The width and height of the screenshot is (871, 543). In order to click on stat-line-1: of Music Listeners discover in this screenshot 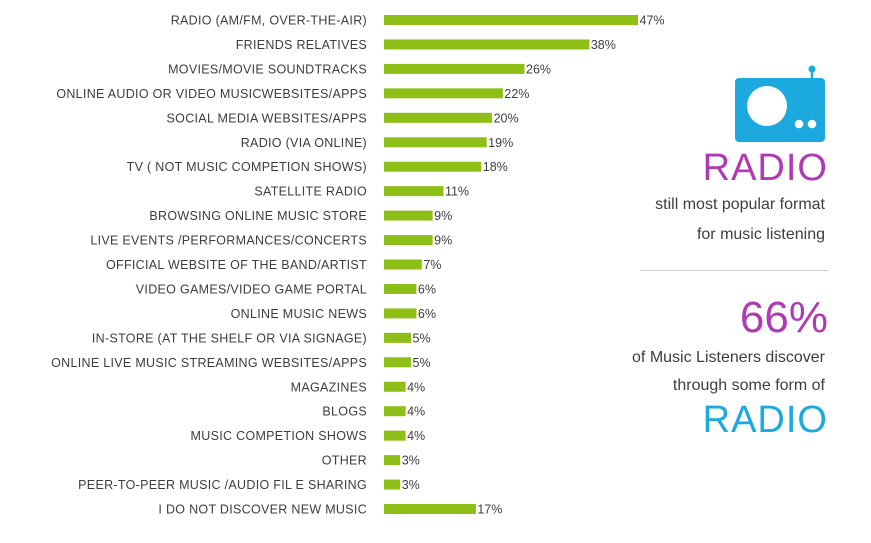, I will do `click(728, 357)`.